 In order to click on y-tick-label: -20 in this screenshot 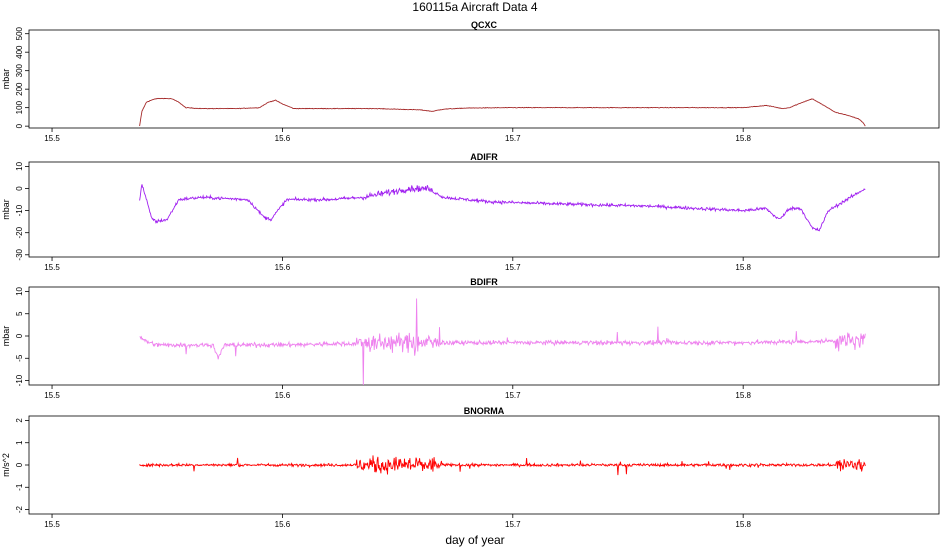, I will do `click(19, 232)`.